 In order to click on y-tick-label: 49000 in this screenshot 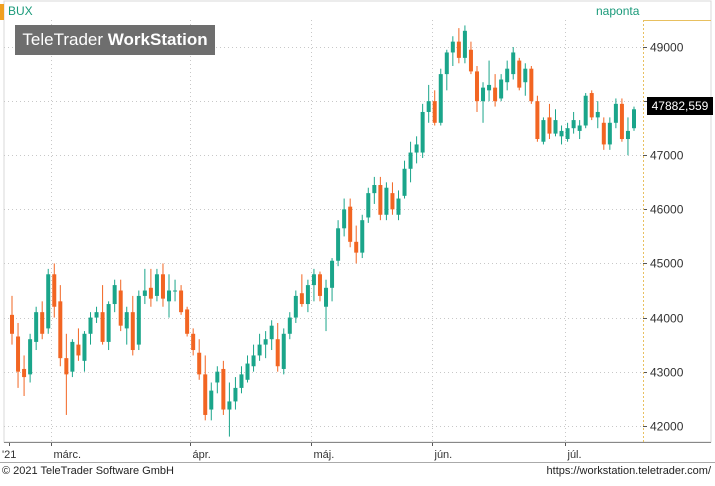, I will do `click(667, 48)`.